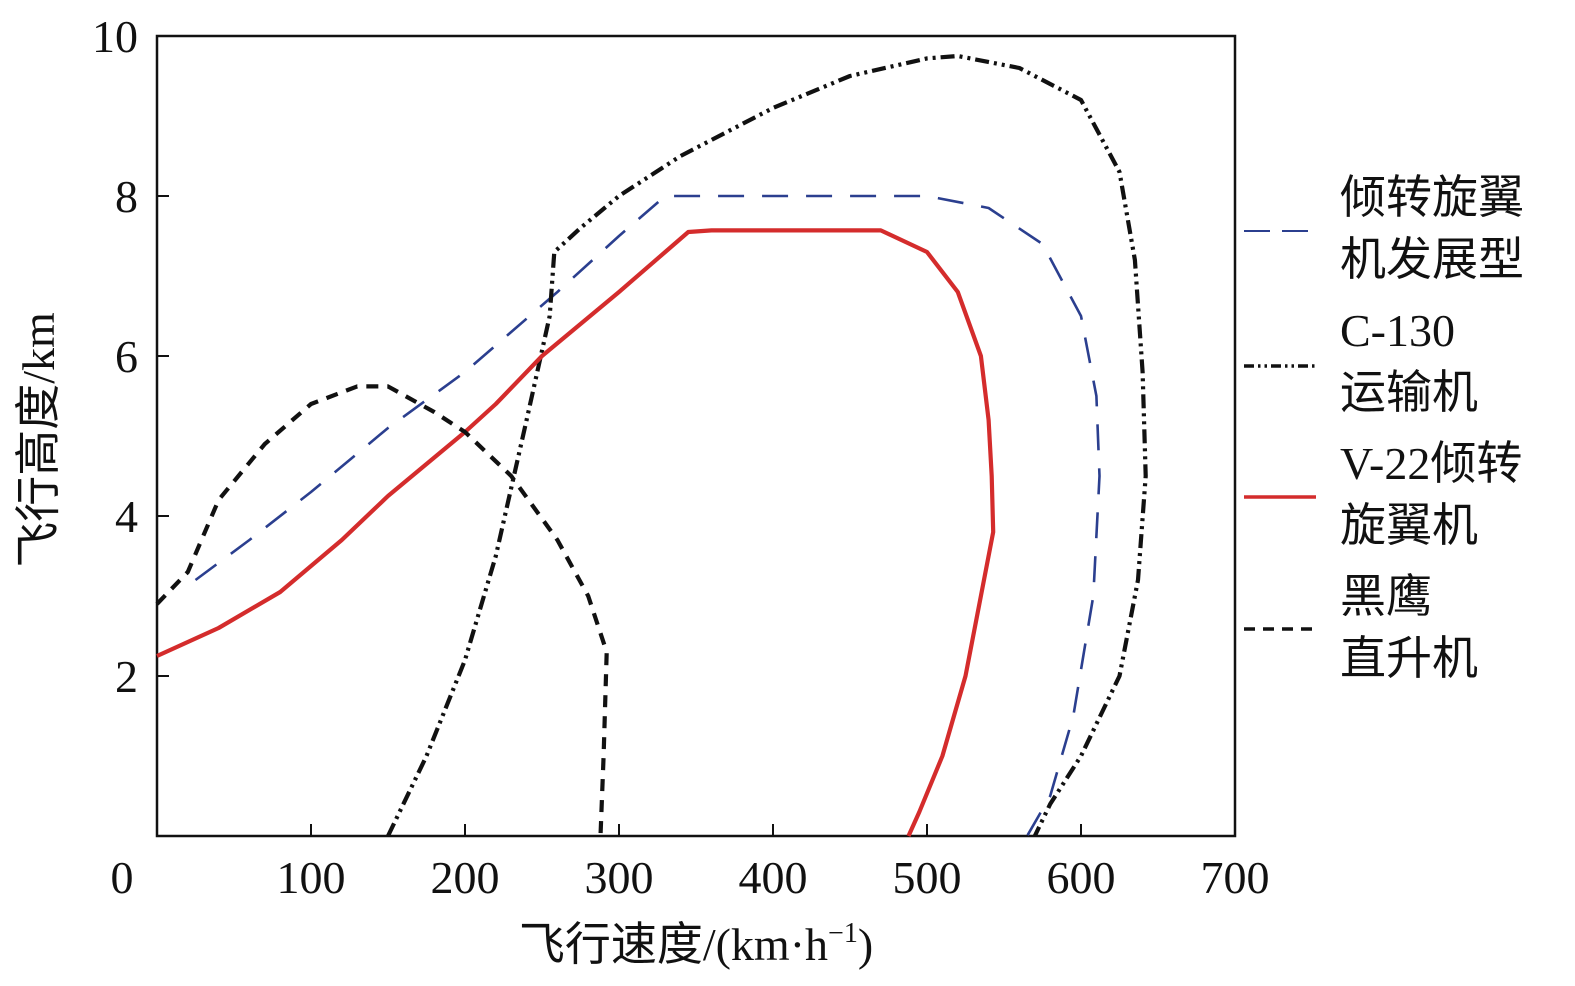  Describe the element at coordinates (126, 676) in the screenshot. I see `y-tick-label: 2` at that location.